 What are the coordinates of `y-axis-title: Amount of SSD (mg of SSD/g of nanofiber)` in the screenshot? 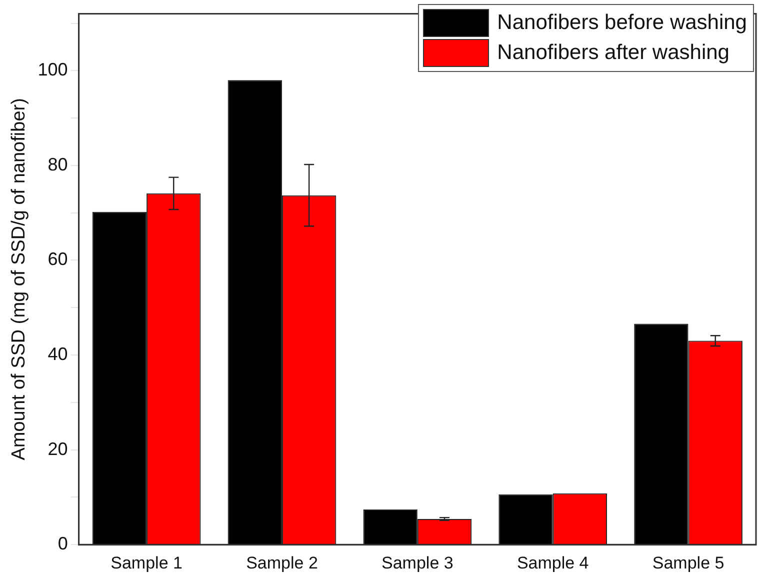 It's located at (19, 279).